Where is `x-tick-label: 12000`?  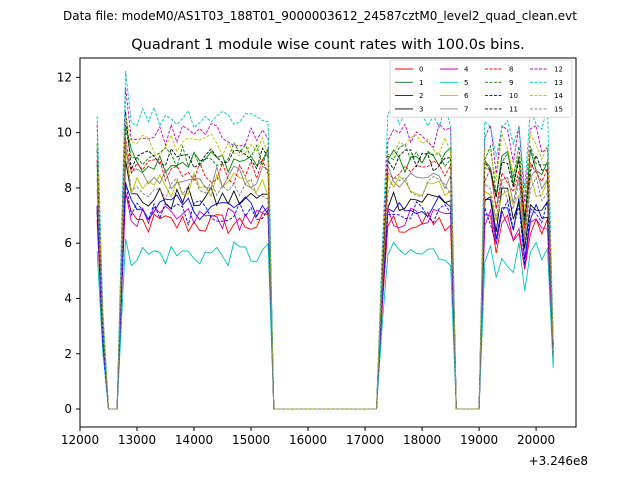 x-tick-label: 12000 is located at coordinates (80, 440).